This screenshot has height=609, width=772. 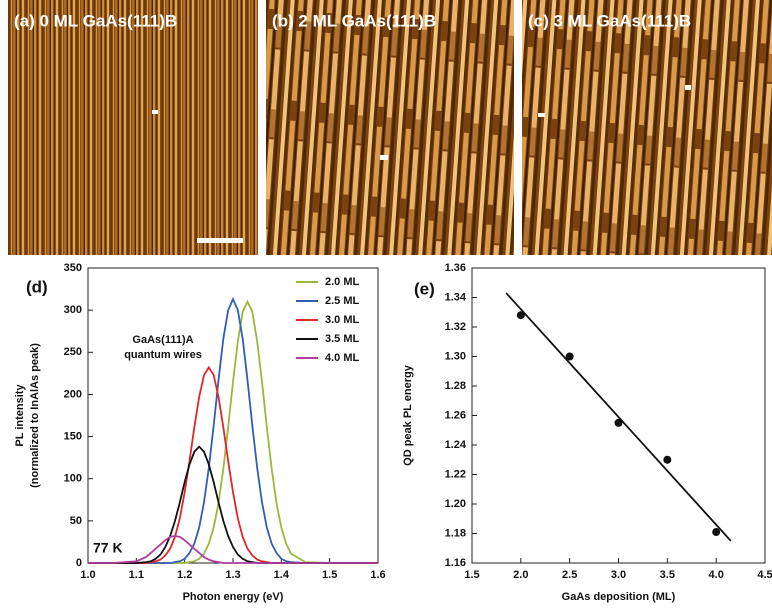 I want to click on y-tick-label: 1.36, so click(x=455, y=268).